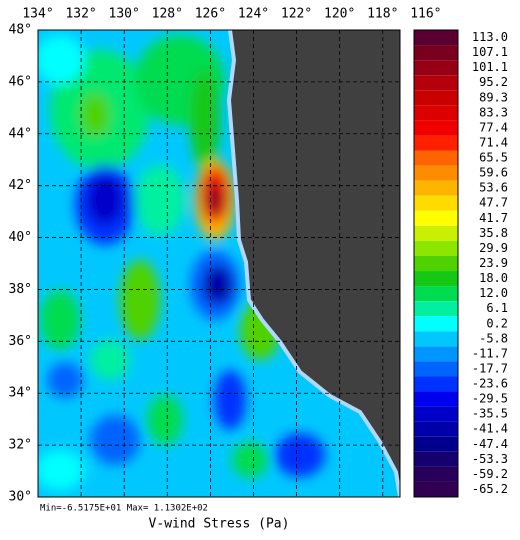 This screenshot has width=520, height=540. I want to click on colorbar-label: 89.3, so click(493, 97).